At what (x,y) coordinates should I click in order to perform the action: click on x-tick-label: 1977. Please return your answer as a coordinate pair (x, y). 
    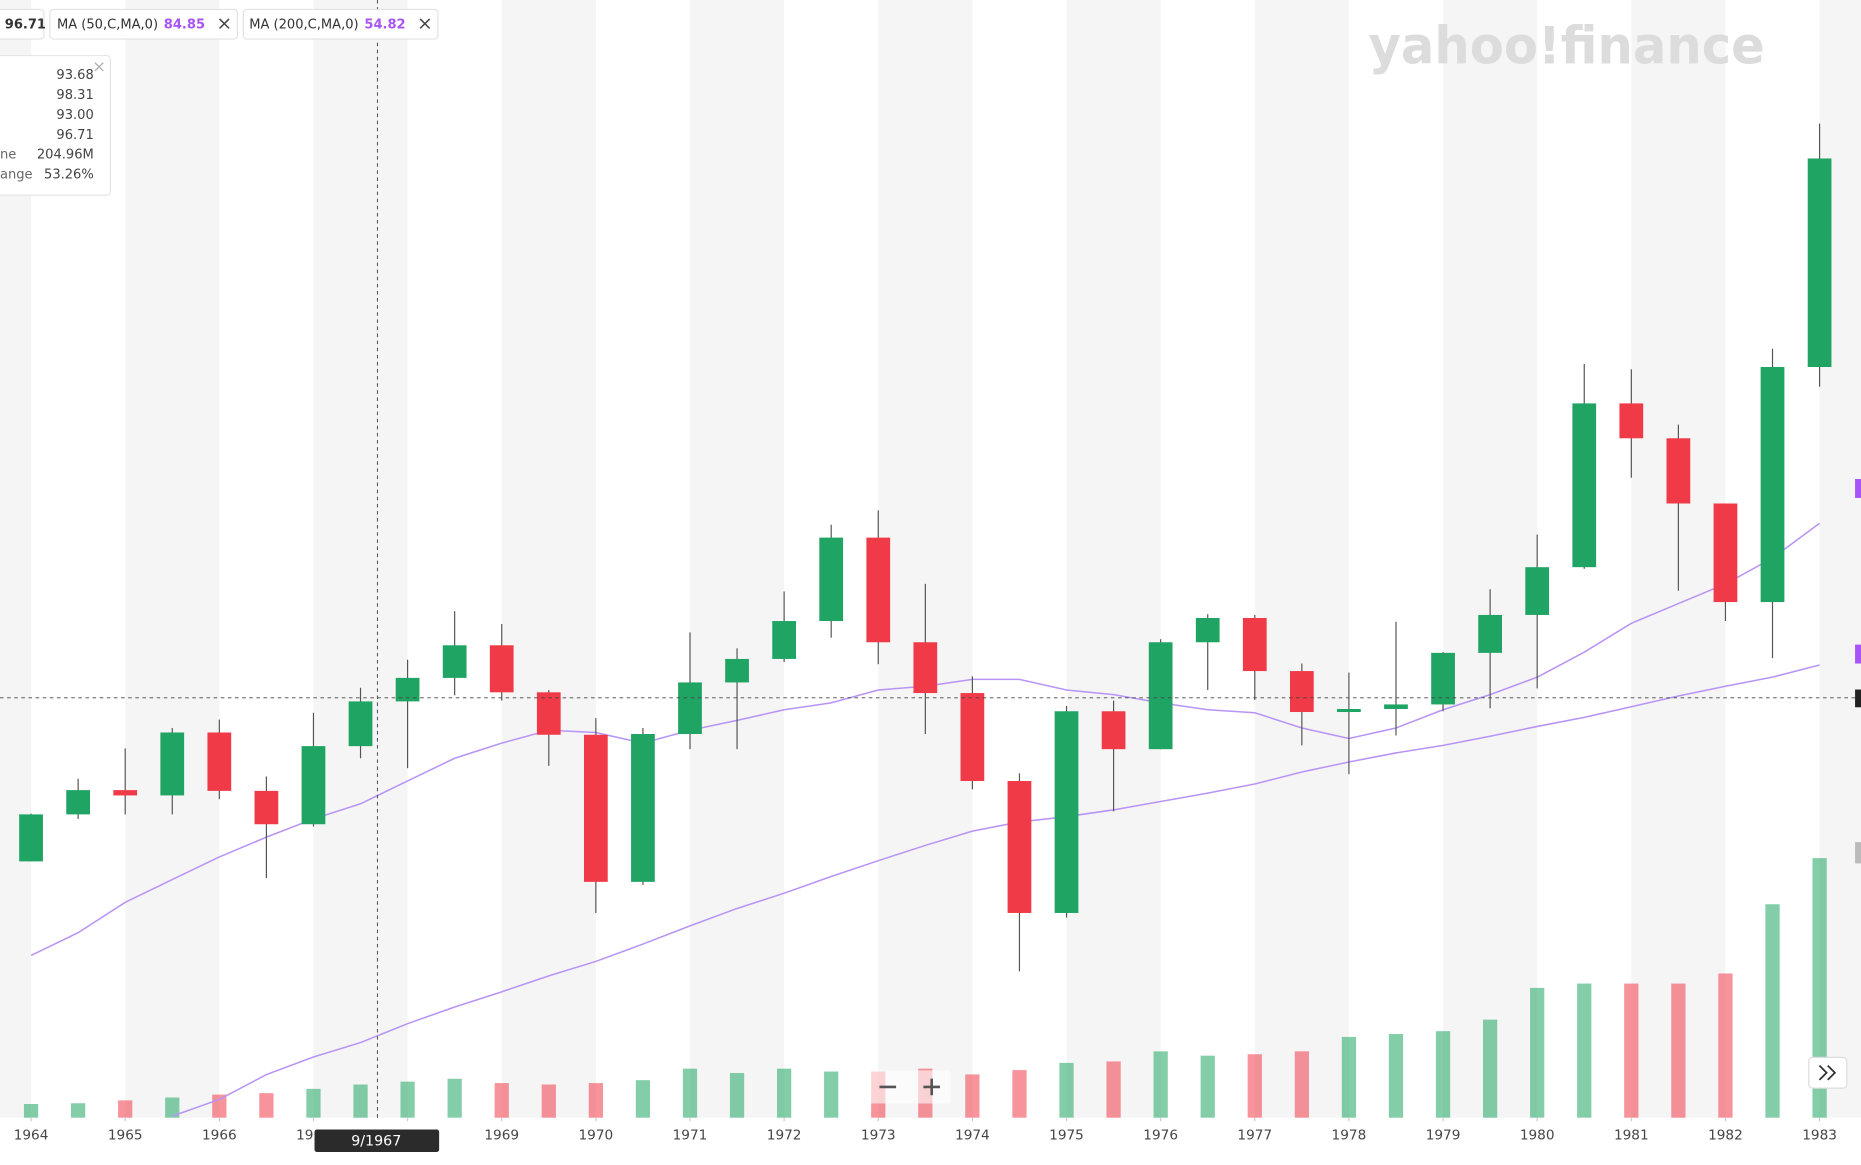
    Looking at the image, I should click on (1254, 1135).